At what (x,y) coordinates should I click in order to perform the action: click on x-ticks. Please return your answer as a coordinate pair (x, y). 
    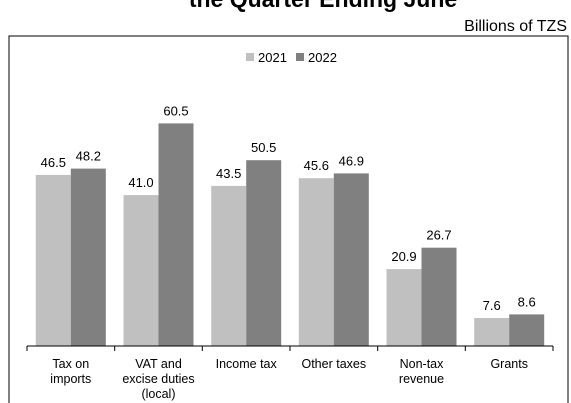
    Looking at the image, I should click on (290, 348).